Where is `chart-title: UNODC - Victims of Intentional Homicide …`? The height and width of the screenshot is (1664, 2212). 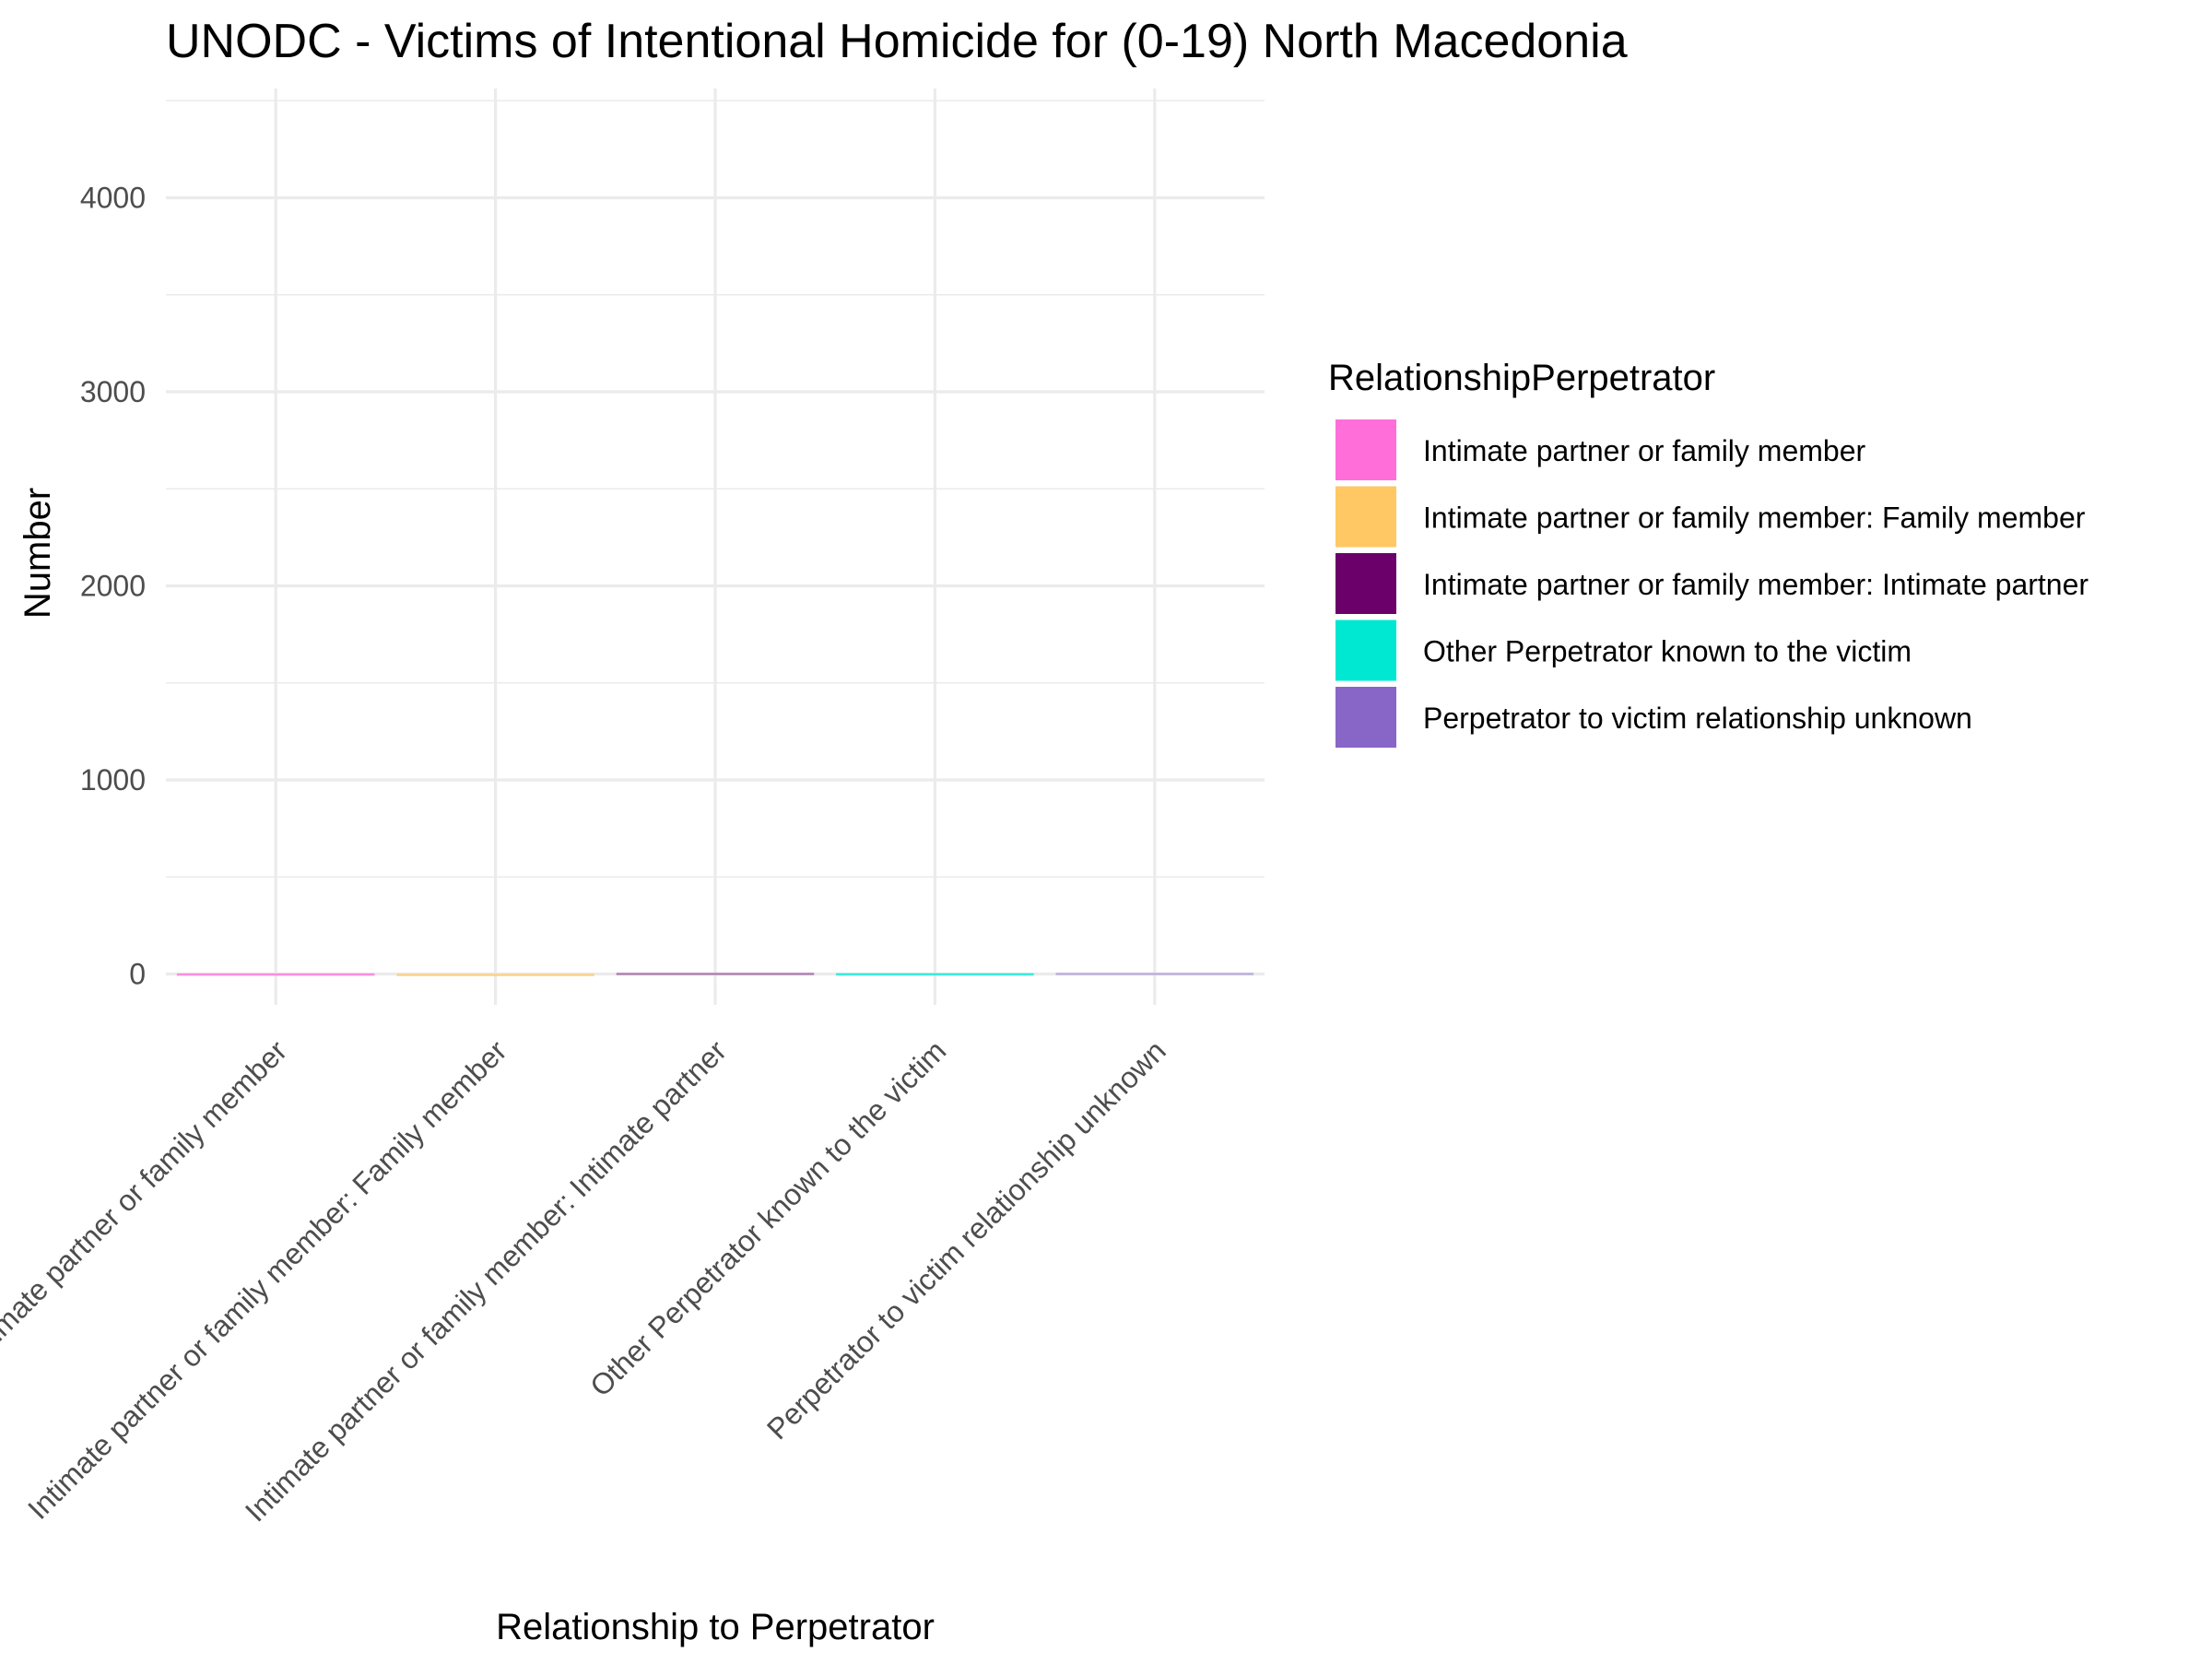
chart-title: UNODC - Victims of Intentional Homicide … is located at coordinates (897, 41).